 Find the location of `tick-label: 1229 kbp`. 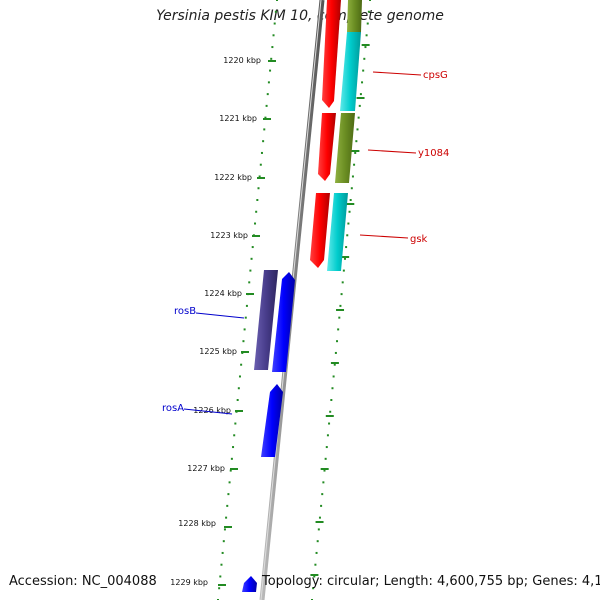

tick-label: 1229 kbp is located at coordinates (189, 582).